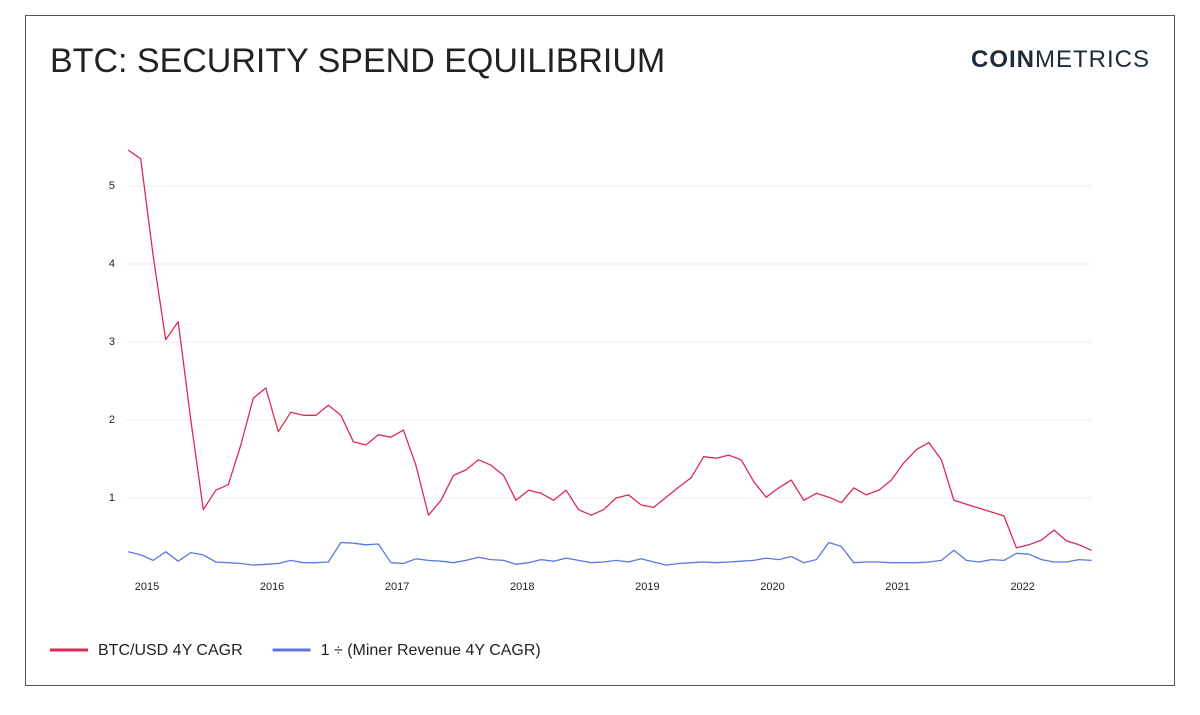 The image size is (1200, 715). Describe the element at coordinates (522, 587) in the screenshot. I see `x-tick-label: 2018` at that location.